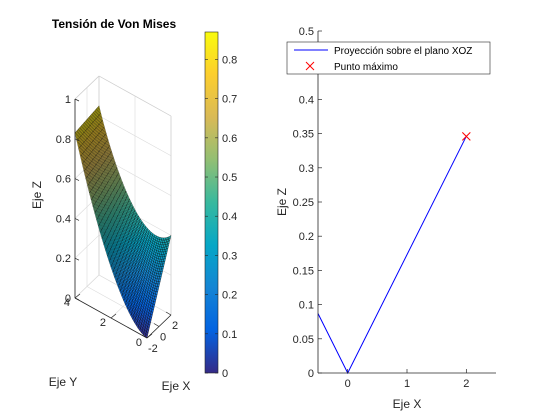 The width and height of the screenshot is (560, 420). Describe the element at coordinates (306, 169) in the screenshot. I see `y-tick-label-2d: 0.3` at that location.